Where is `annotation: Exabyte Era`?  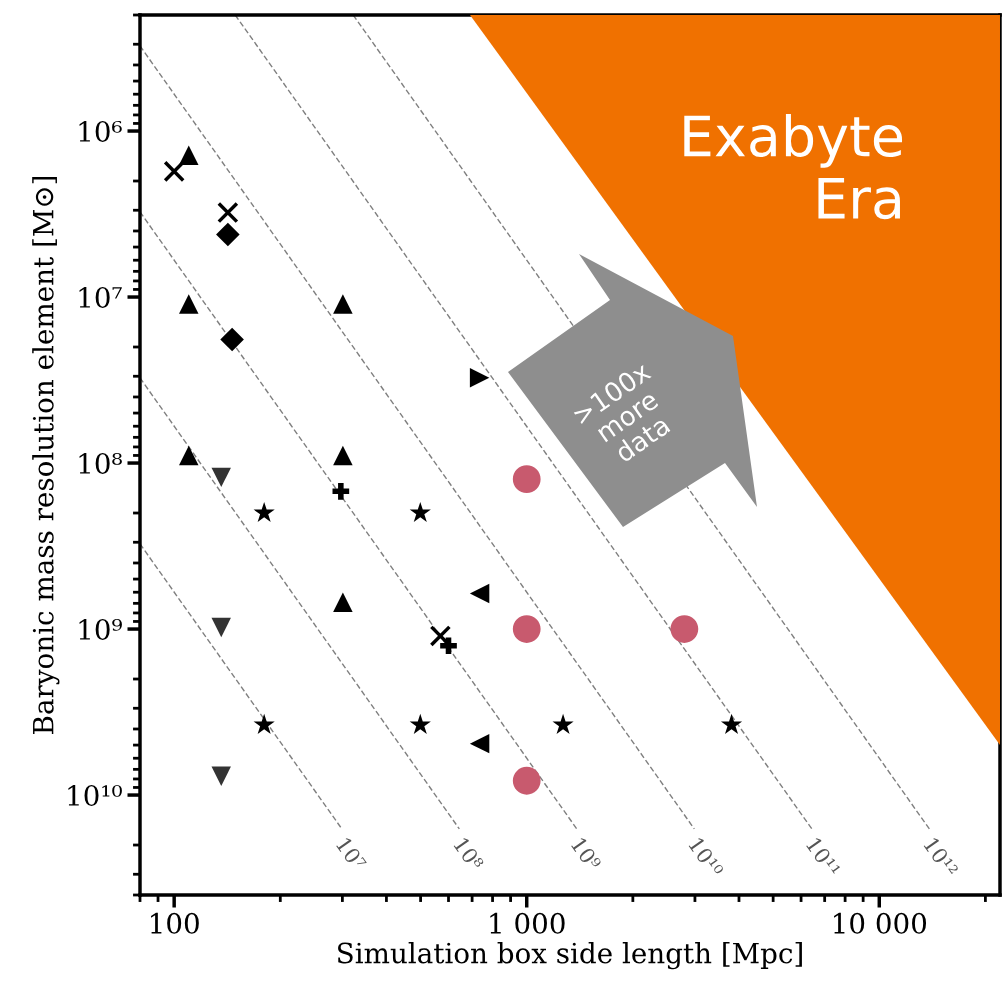 annotation: Exabyte Era is located at coordinates (793, 167).